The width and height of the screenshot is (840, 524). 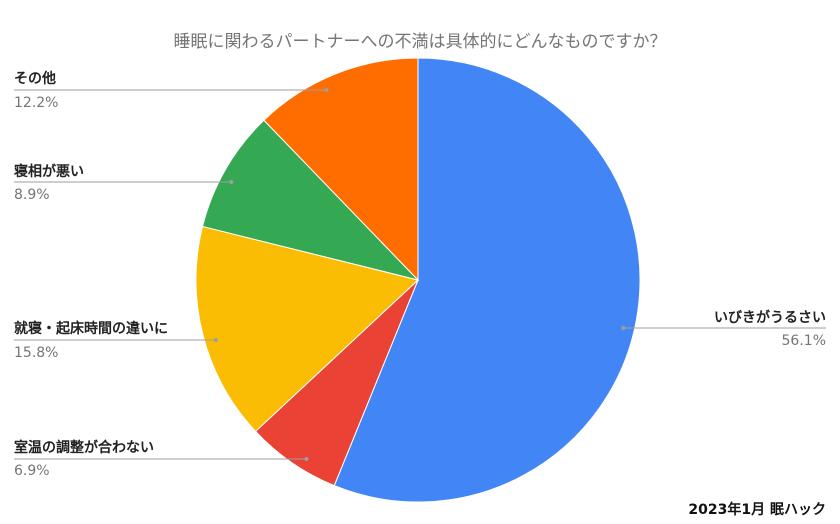 What do you see at coordinates (32, 471) in the screenshot?
I see `slice-percent: 6.9%` at bounding box center [32, 471].